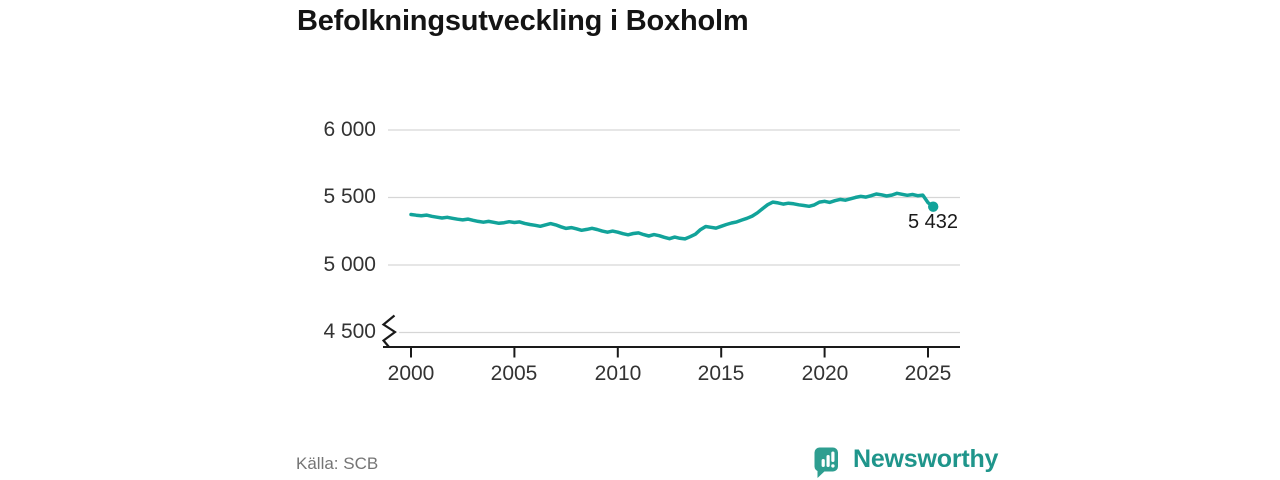 Image resolution: width=1280 pixels, height=480 pixels. Describe the element at coordinates (933, 222) in the screenshot. I see `last-value-label: 5 432` at that location.